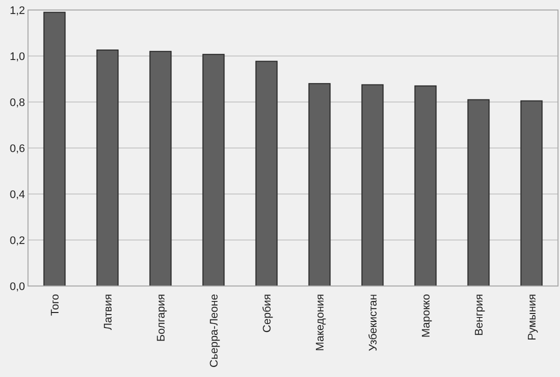 The width and height of the screenshot is (560, 377). Describe the element at coordinates (320, 322) in the screenshot. I see `x-tick-label: Македония` at that location.